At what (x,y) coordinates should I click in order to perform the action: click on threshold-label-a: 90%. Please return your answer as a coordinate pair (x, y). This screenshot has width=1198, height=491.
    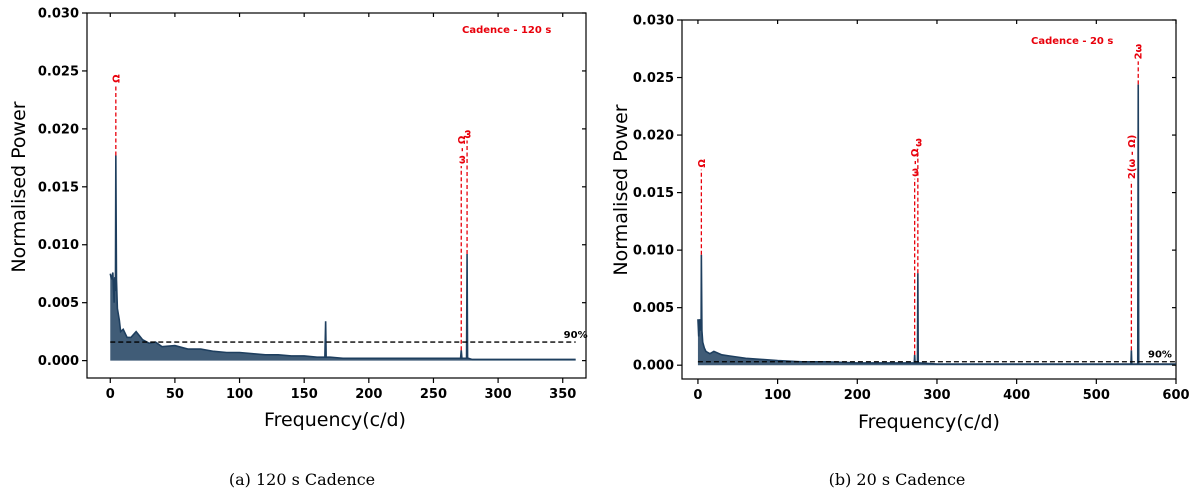
    Looking at the image, I should click on (576, 335).